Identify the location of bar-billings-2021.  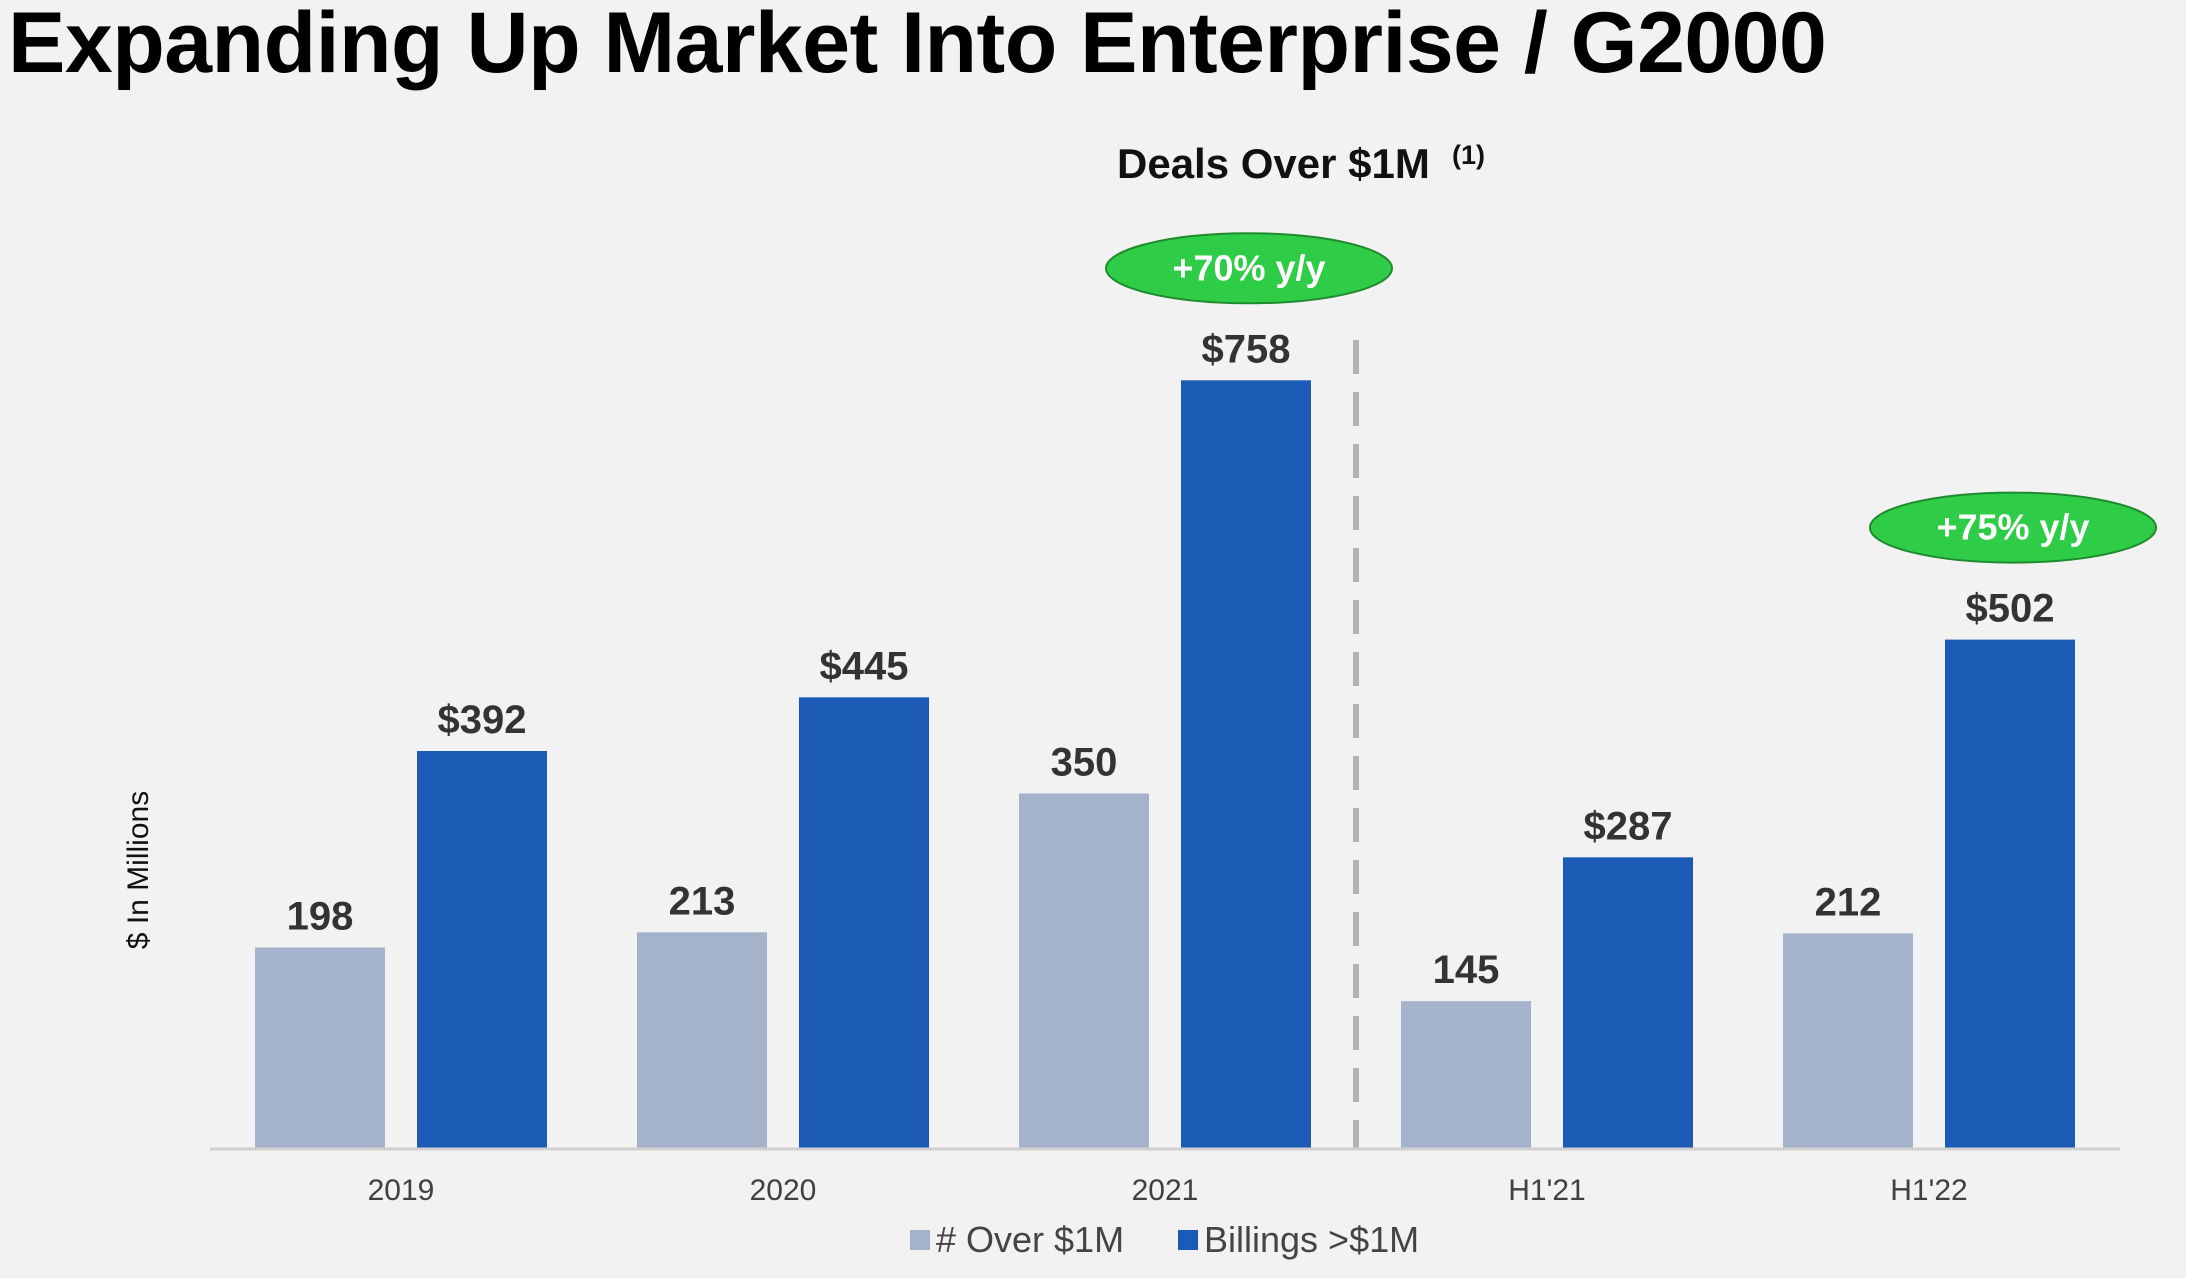
(1246, 764).